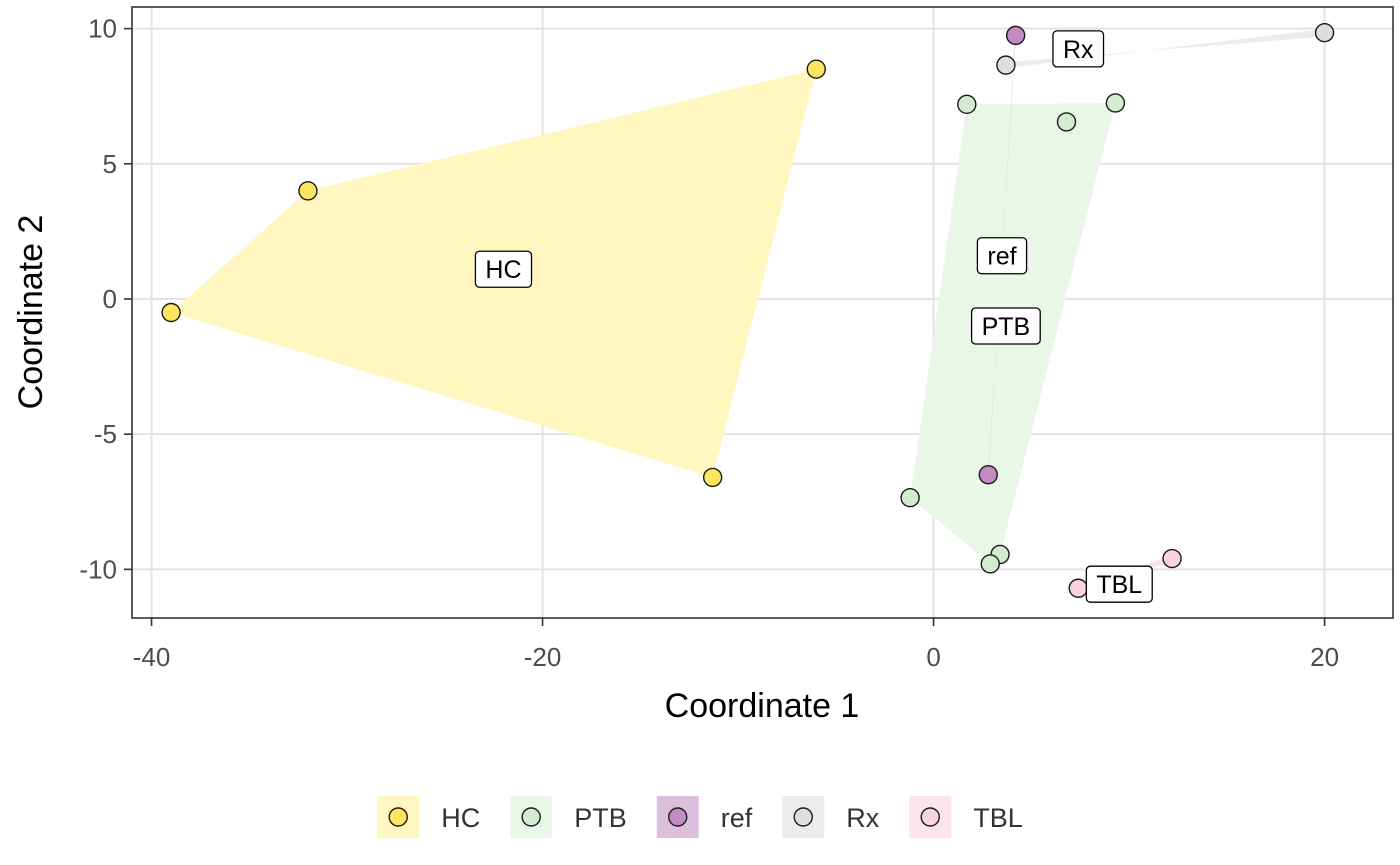 The width and height of the screenshot is (1400, 865). Describe the element at coordinates (862, 818) in the screenshot. I see `legend-label-rx: Rx` at that location.